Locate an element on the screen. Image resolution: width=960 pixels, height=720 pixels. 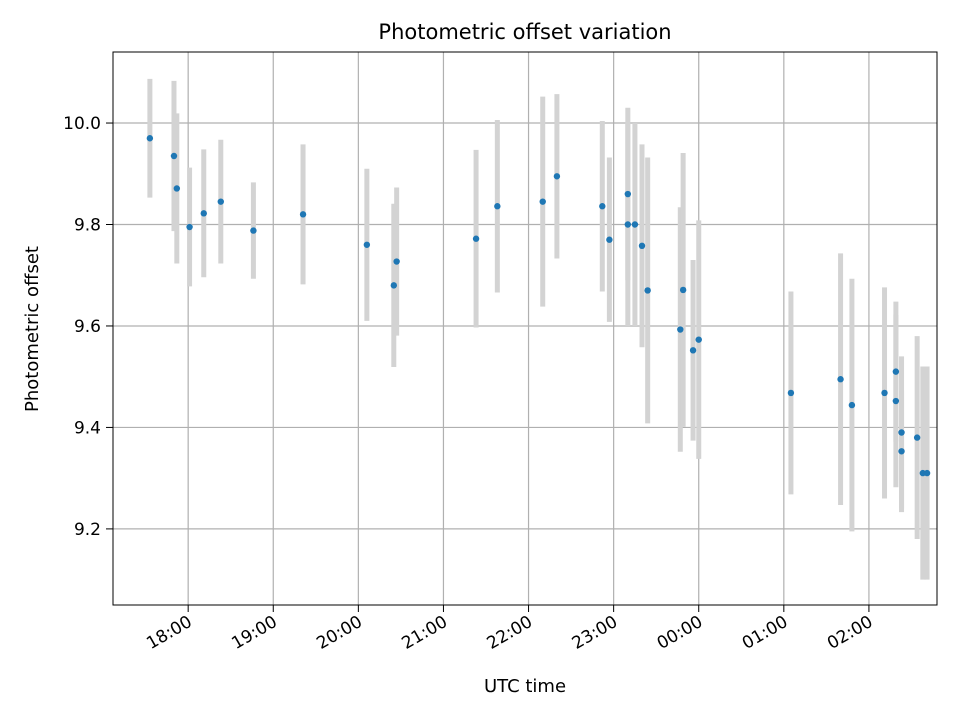
y-tick-label: 10.0 is located at coordinates (82, 124).